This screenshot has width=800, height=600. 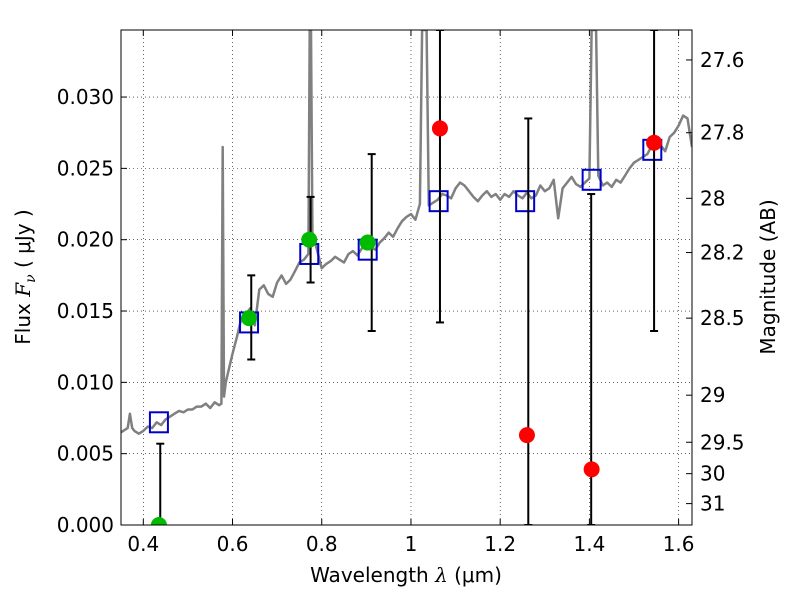 I want to click on y-tick-label: 0.005, so click(x=85, y=454).